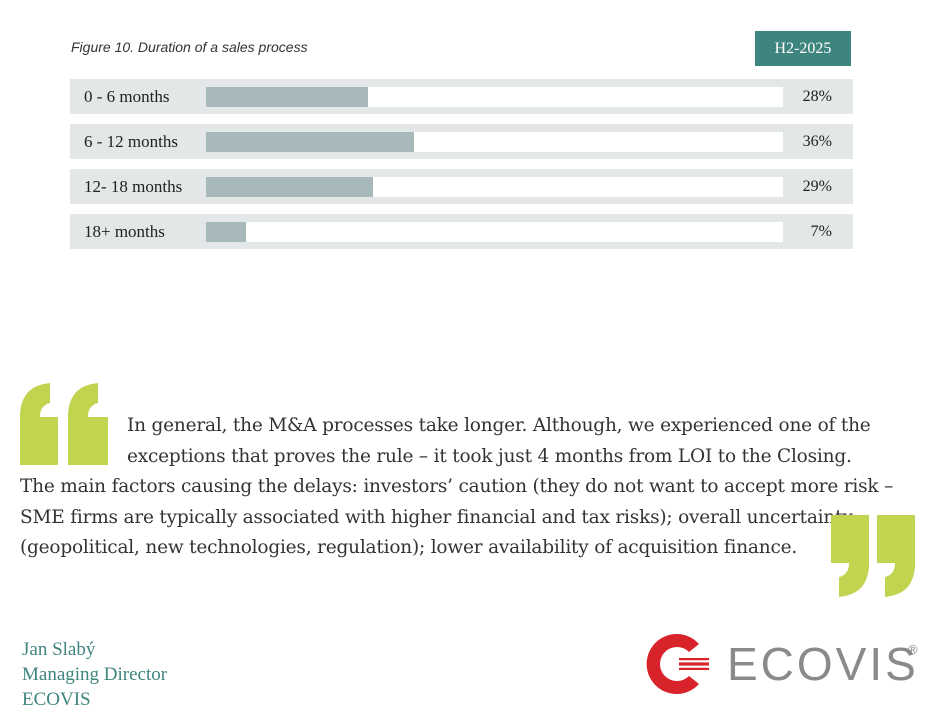 The image size is (942, 725). Describe the element at coordinates (817, 96) in the screenshot. I see `bar-value-label: 28%` at that location.